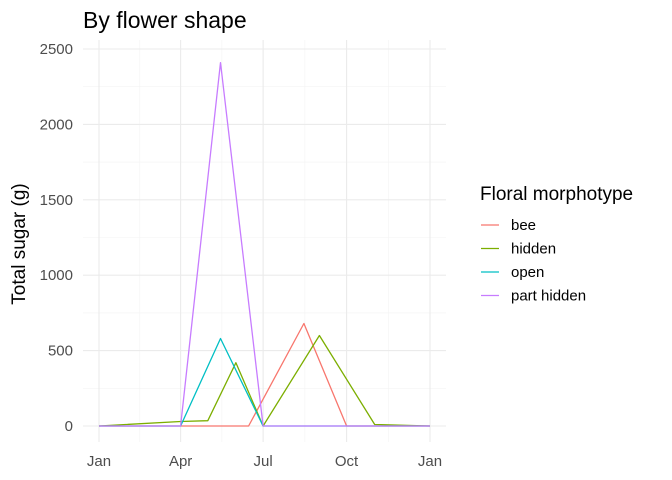 The width and height of the screenshot is (672, 480). I want to click on y-tick-label: 500, so click(60, 351).